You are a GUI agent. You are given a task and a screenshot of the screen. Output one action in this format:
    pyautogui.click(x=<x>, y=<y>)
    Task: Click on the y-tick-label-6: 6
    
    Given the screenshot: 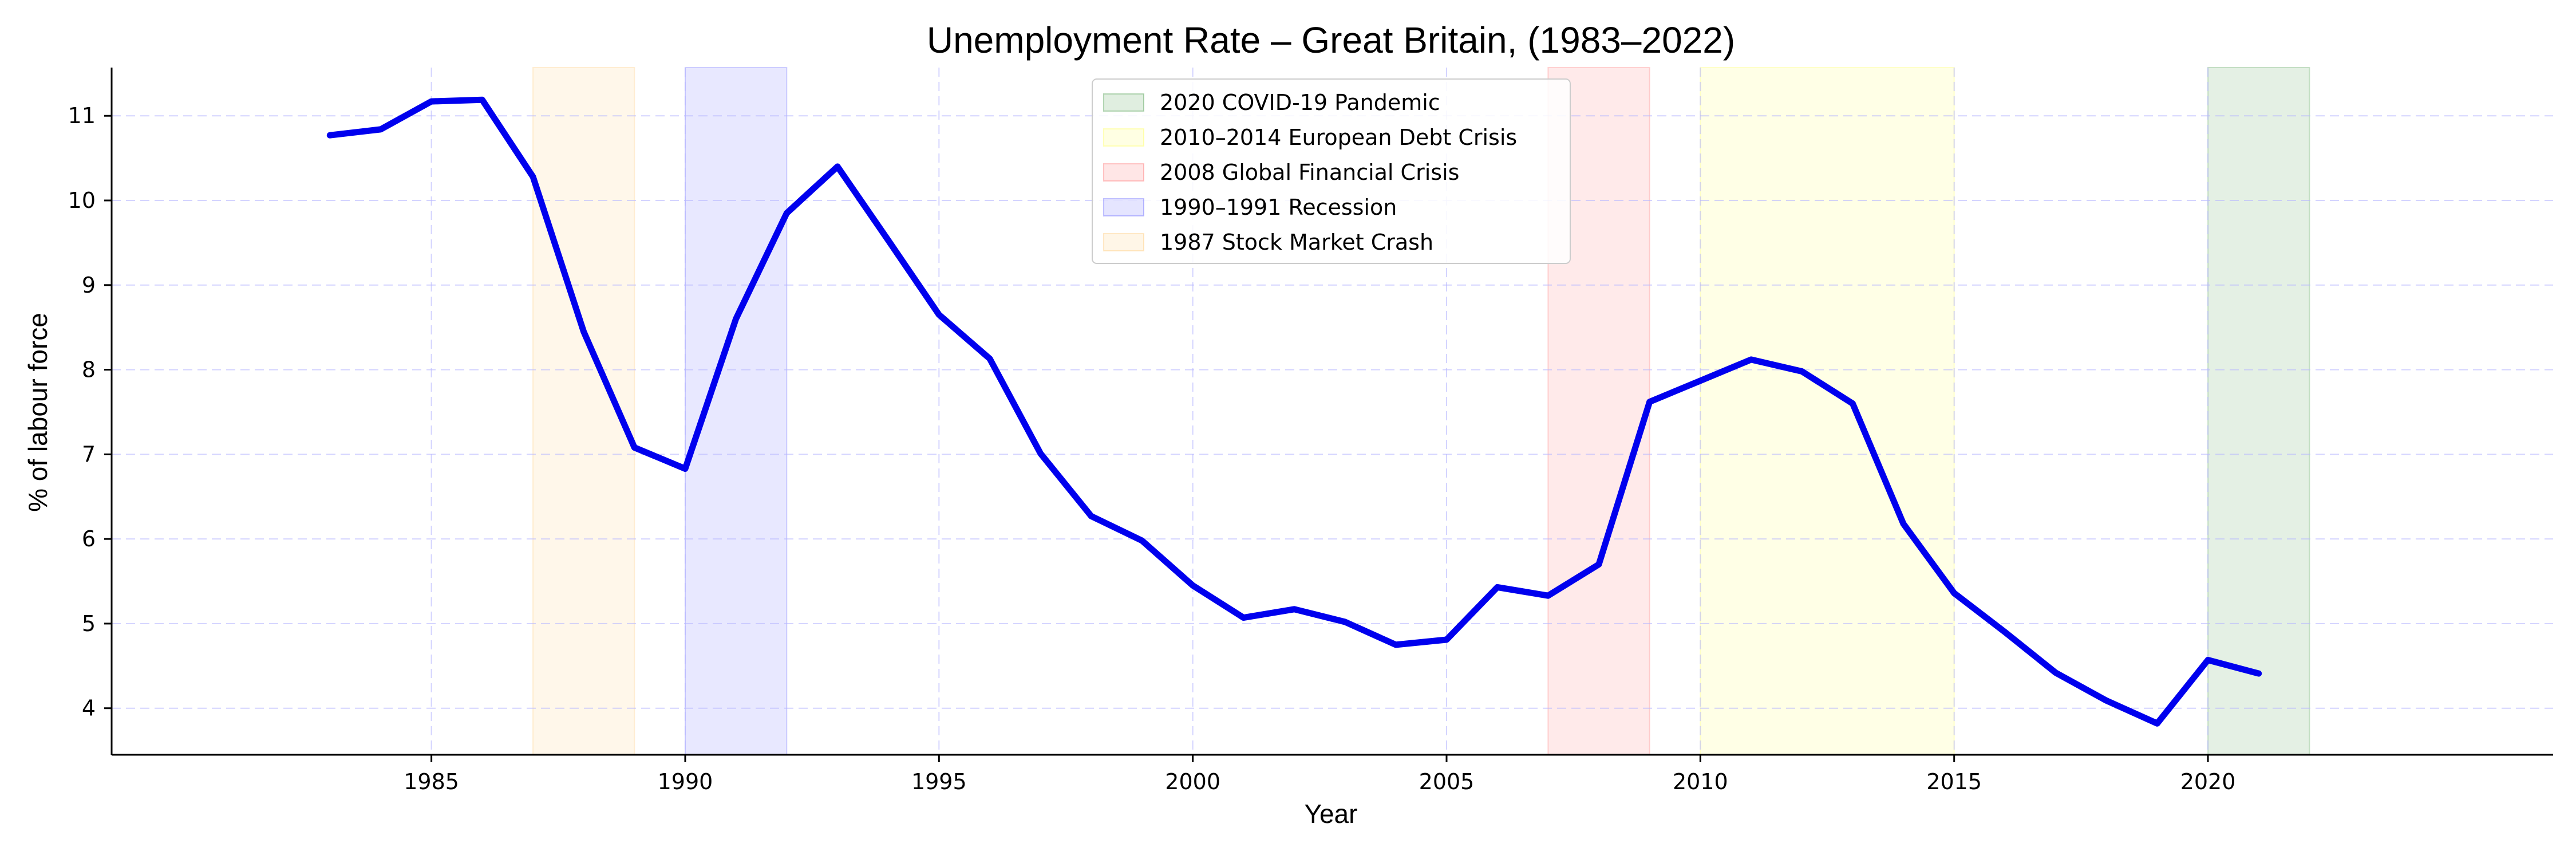 What is the action you would take?
    pyautogui.click(x=89, y=538)
    